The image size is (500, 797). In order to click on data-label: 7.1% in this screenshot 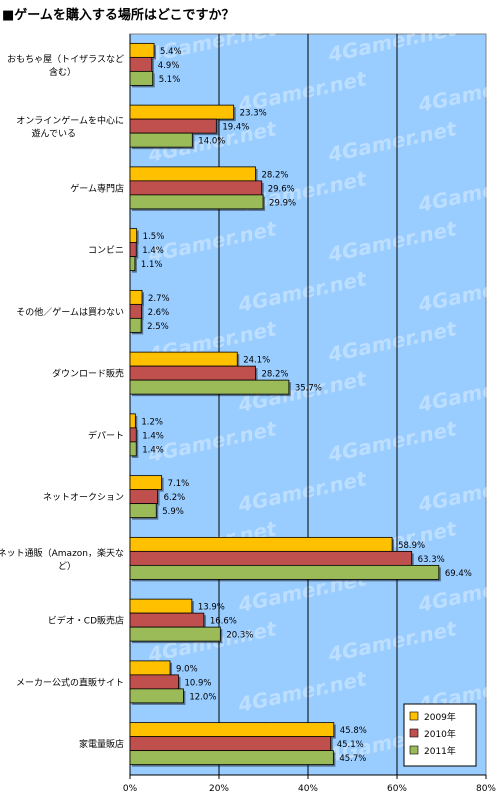, I will do `click(179, 484)`.